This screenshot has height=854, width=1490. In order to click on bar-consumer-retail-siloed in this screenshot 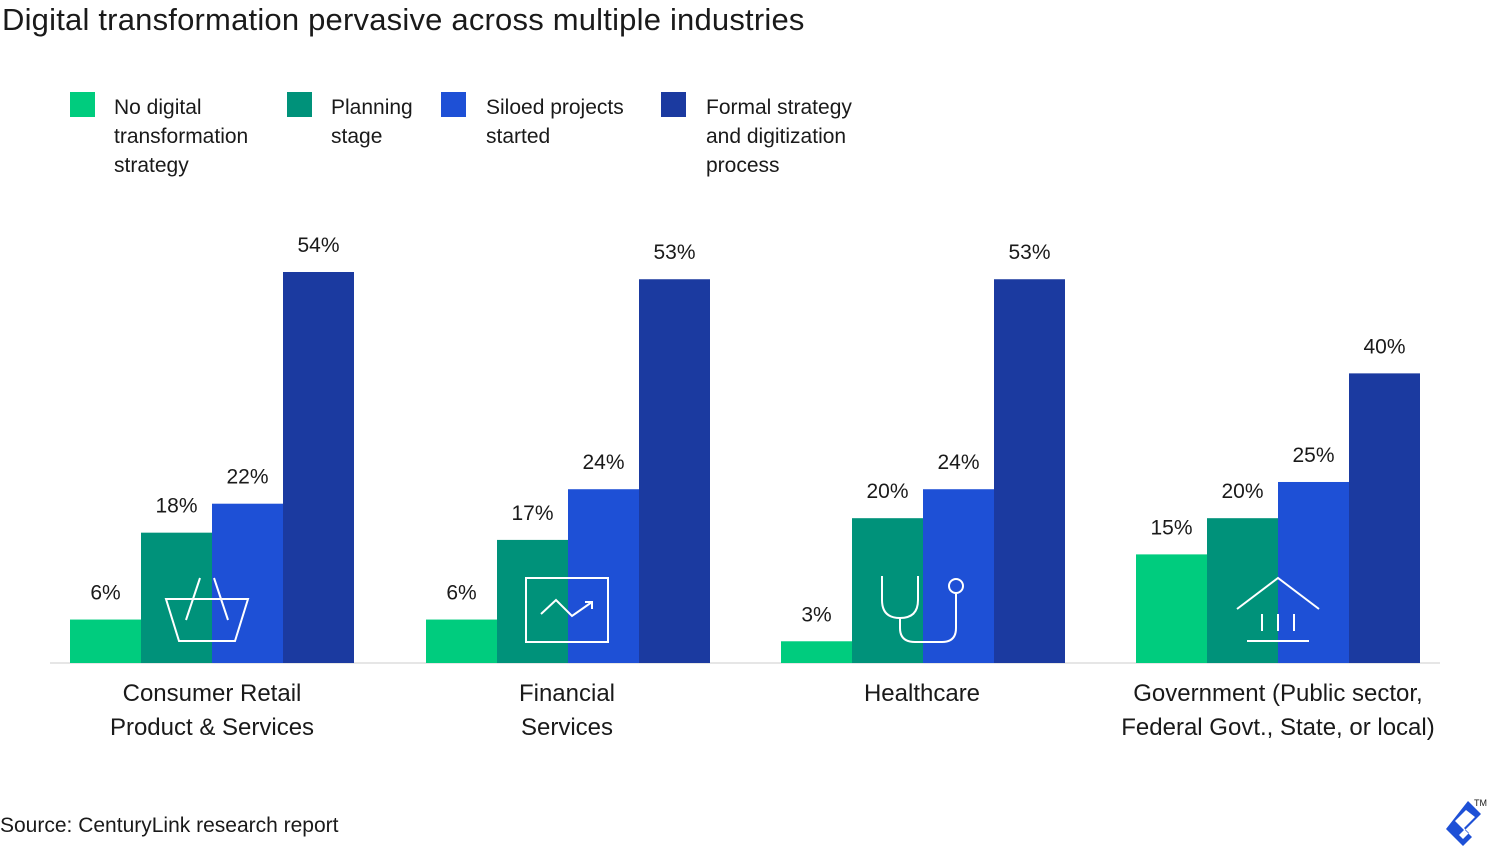, I will do `click(247, 583)`.